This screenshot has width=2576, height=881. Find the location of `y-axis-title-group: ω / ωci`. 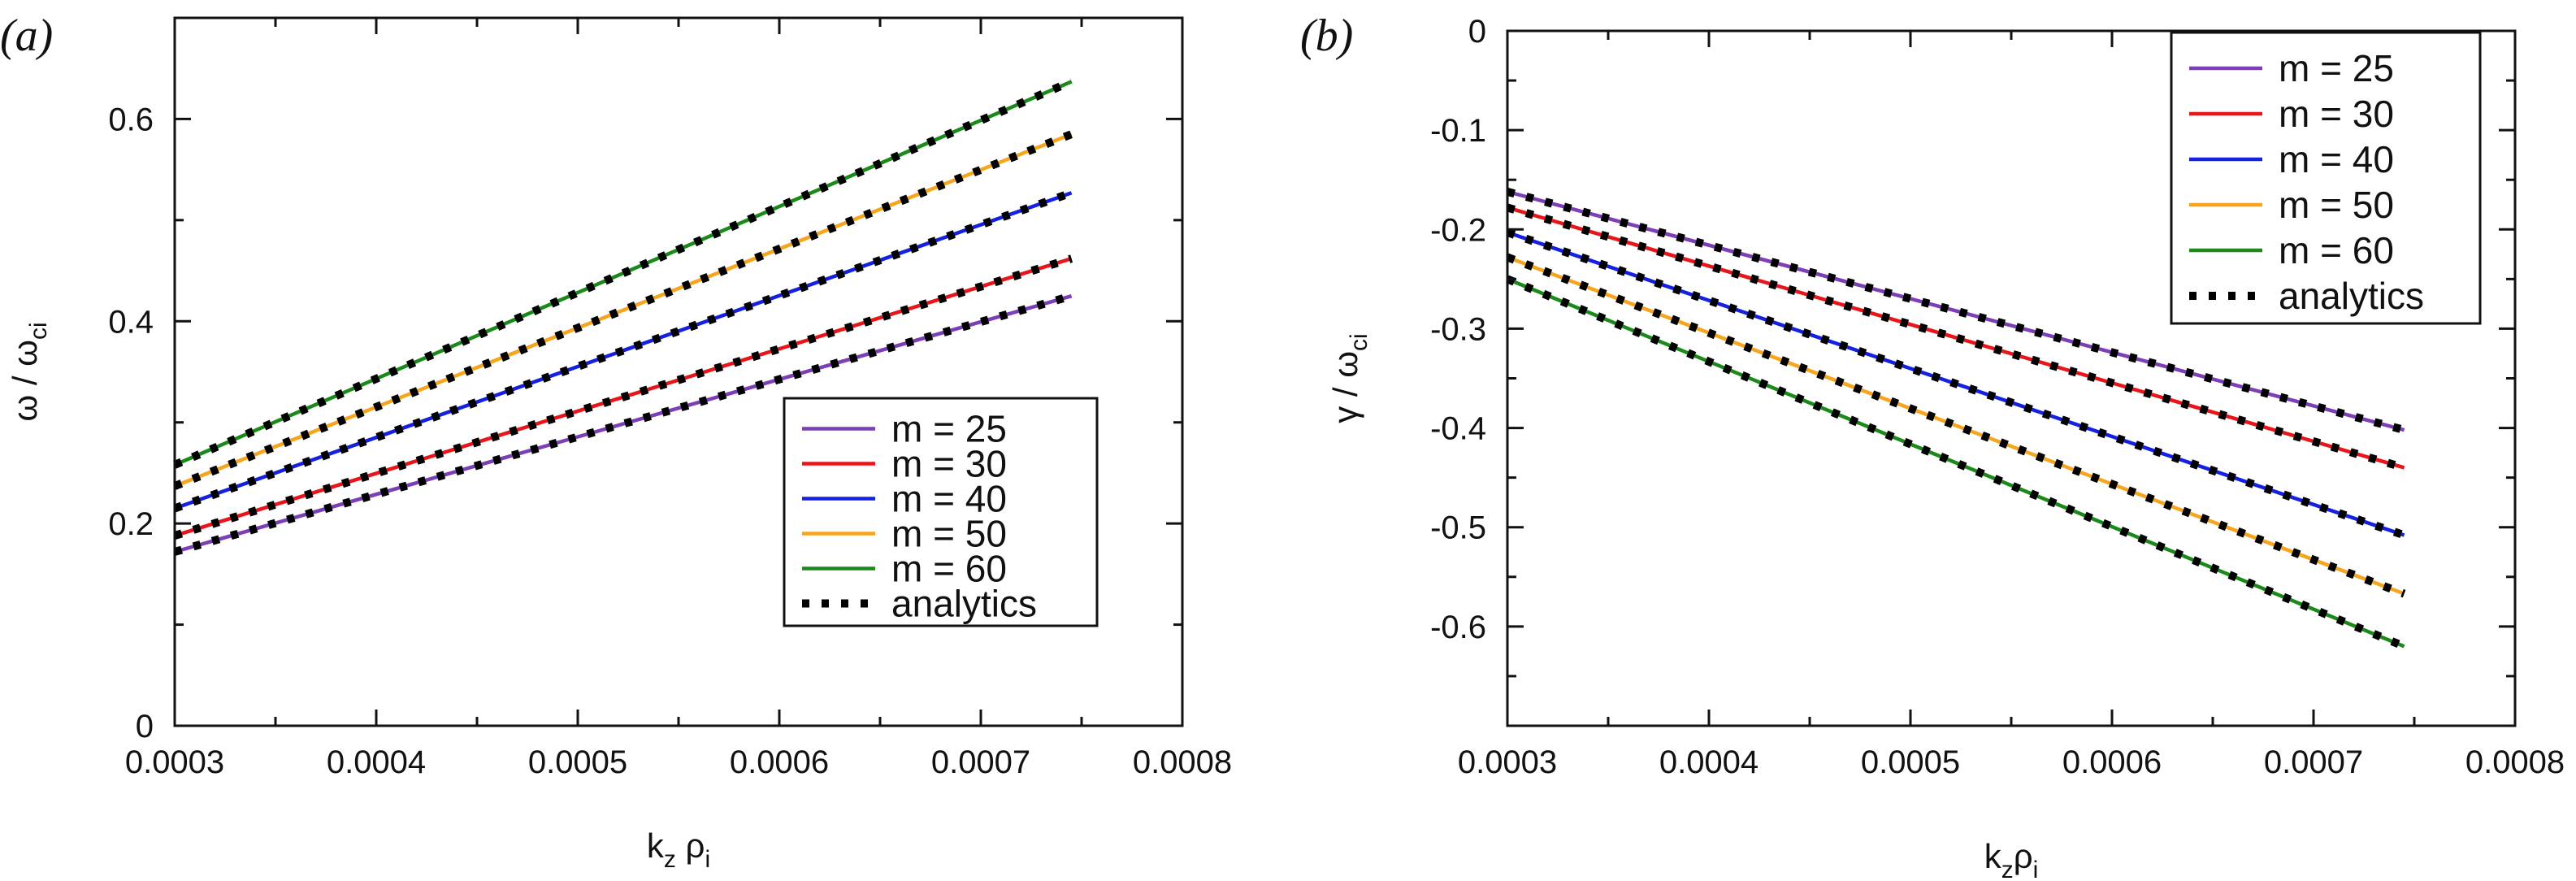

y-axis-title-group: ω / ωci is located at coordinates (29, 372).